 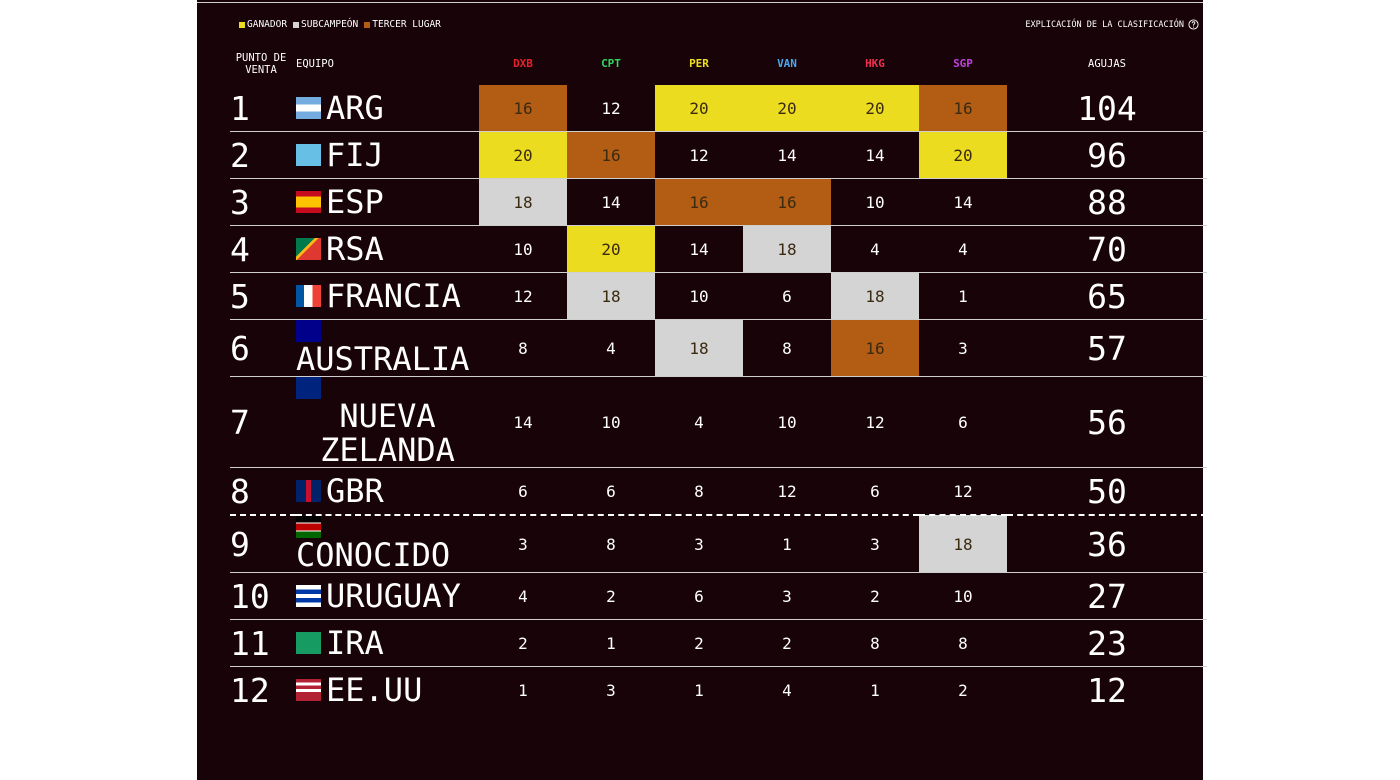 What do you see at coordinates (387, 296) in the screenshot?
I see `team-wrap: FRANCIA` at bounding box center [387, 296].